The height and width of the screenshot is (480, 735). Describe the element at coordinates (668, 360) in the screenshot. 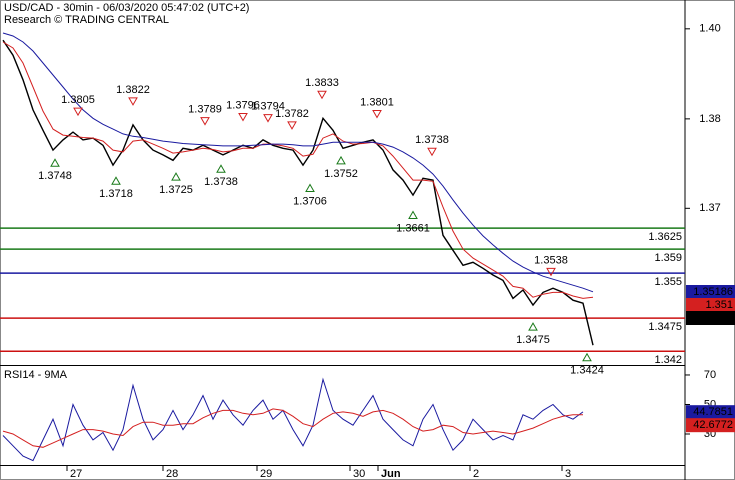

I see `level-label: 1.342` at that location.